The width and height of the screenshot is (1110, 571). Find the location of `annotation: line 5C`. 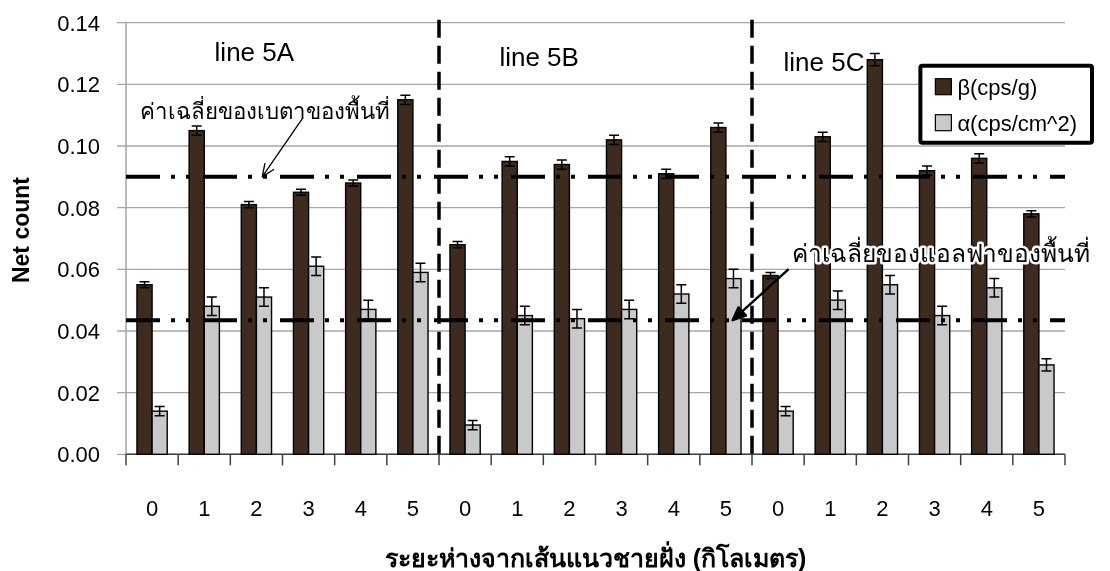

annotation: line 5C is located at coordinates (824, 62).